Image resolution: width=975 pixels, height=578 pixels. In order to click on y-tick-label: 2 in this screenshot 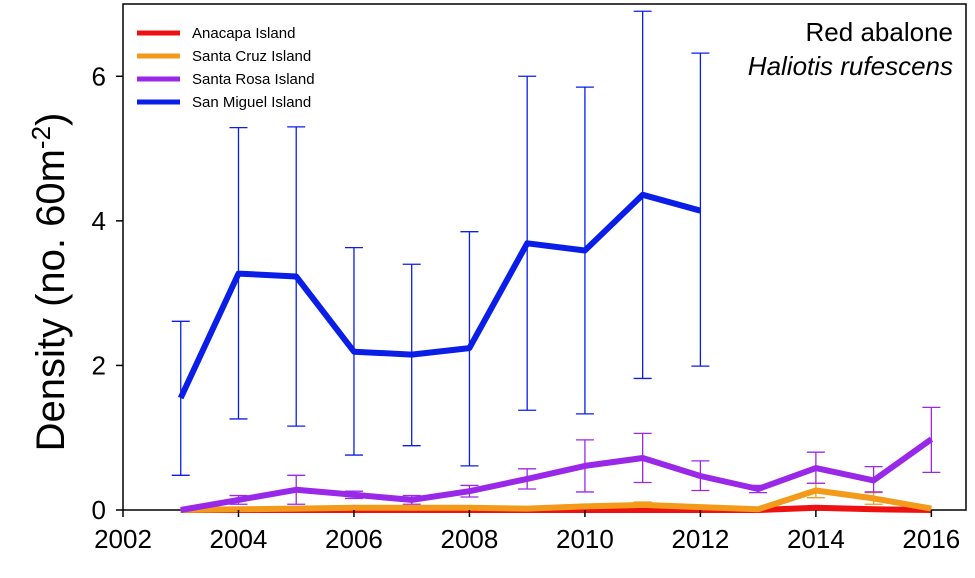, I will do `click(99, 365)`.